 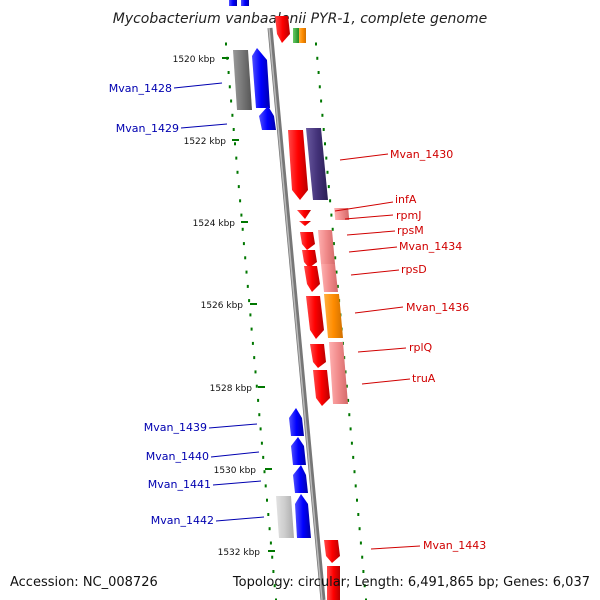 I want to click on gene-label-right: truA, so click(x=424, y=378).